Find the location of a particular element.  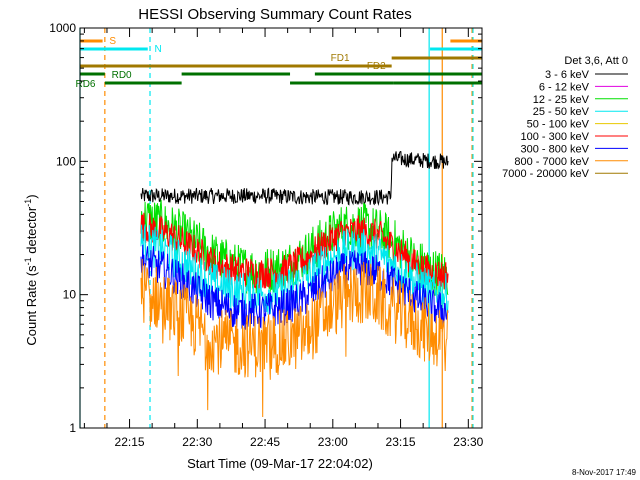

legend-label-4: 50 - 100 keV is located at coordinates (558, 125).